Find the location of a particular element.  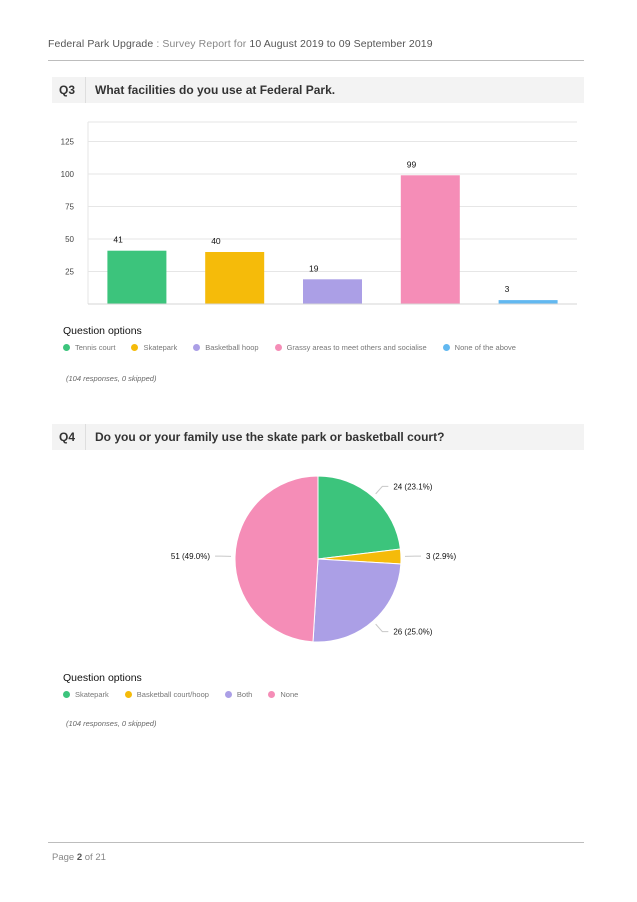

bar-value-label: 19 is located at coordinates (314, 268).